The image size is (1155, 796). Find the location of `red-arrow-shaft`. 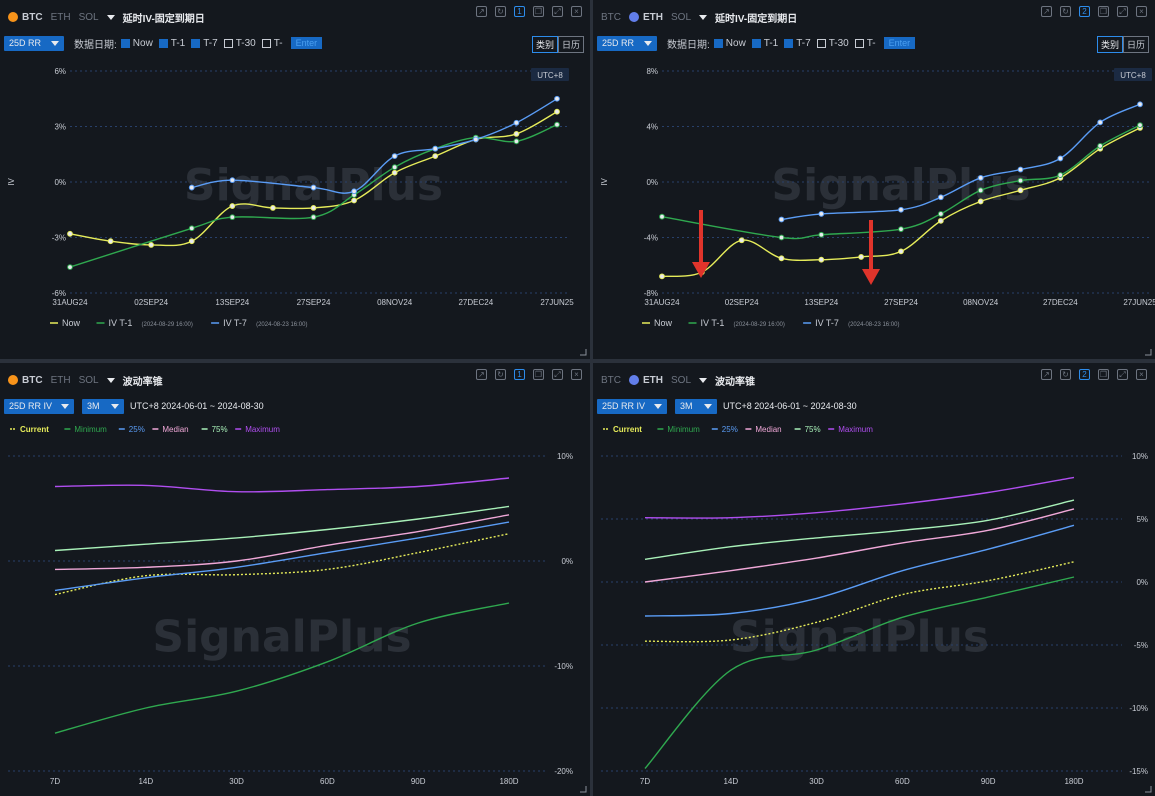

red-arrow-shaft is located at coordinates (871, 245).